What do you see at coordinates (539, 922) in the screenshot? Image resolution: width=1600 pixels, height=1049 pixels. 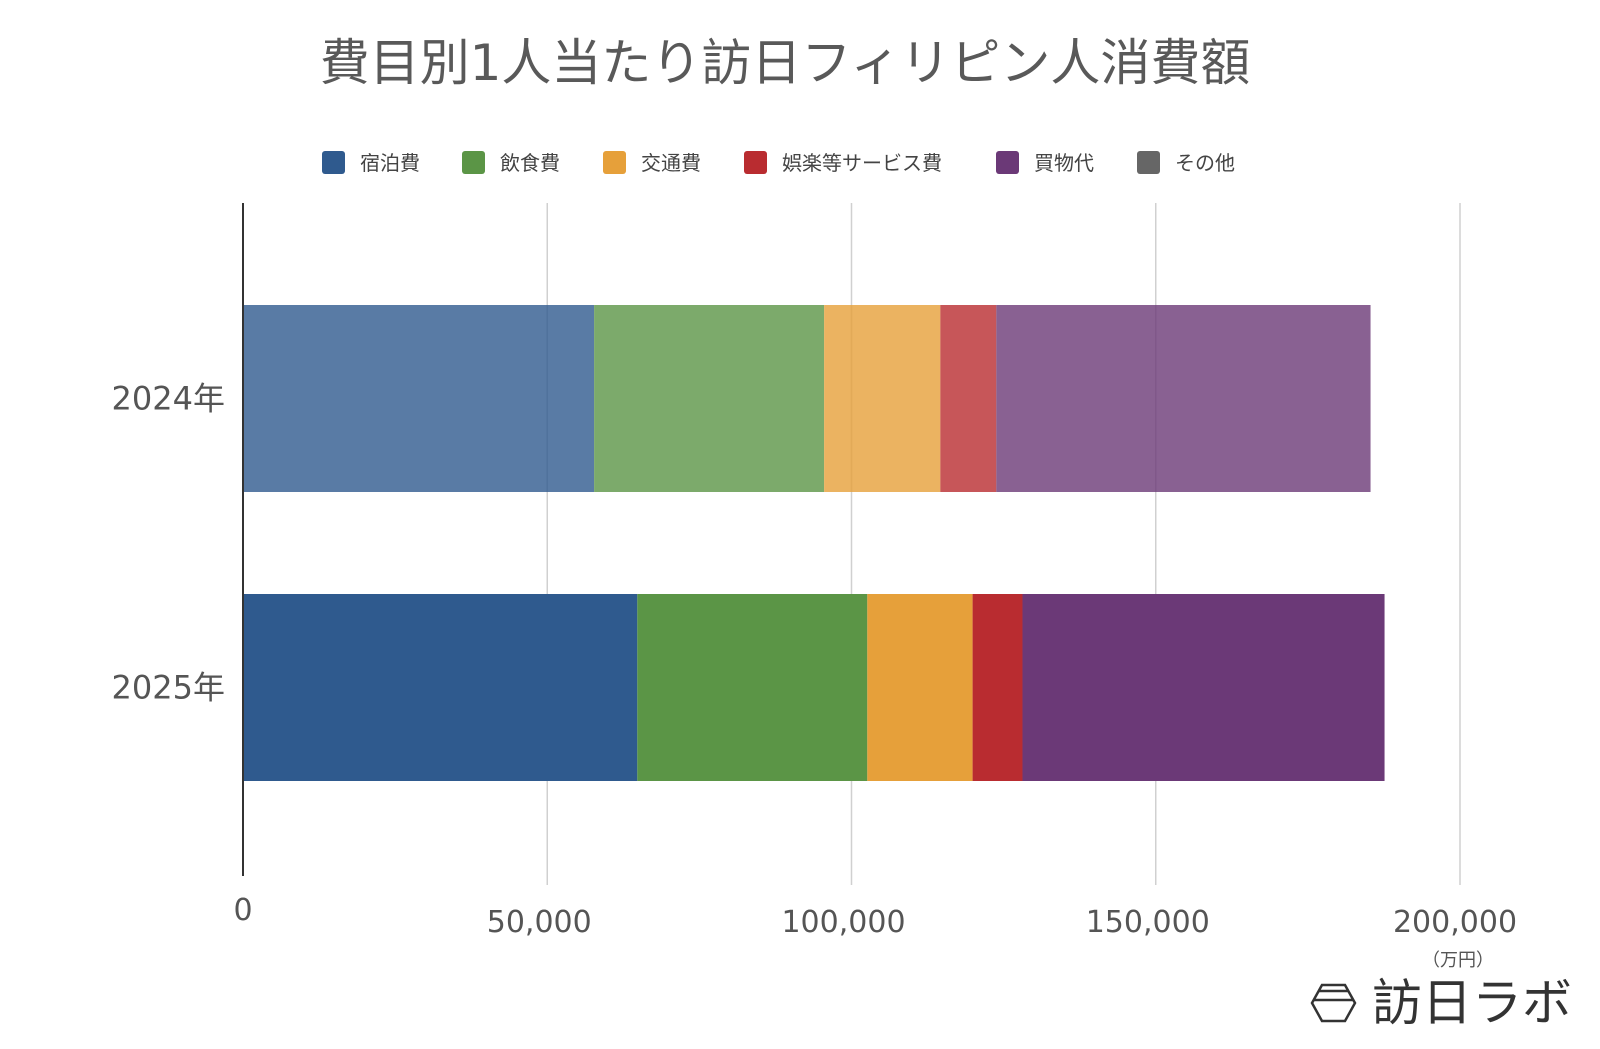 I see `x-tick-label: 50,000` at bounding box center [539, 922].